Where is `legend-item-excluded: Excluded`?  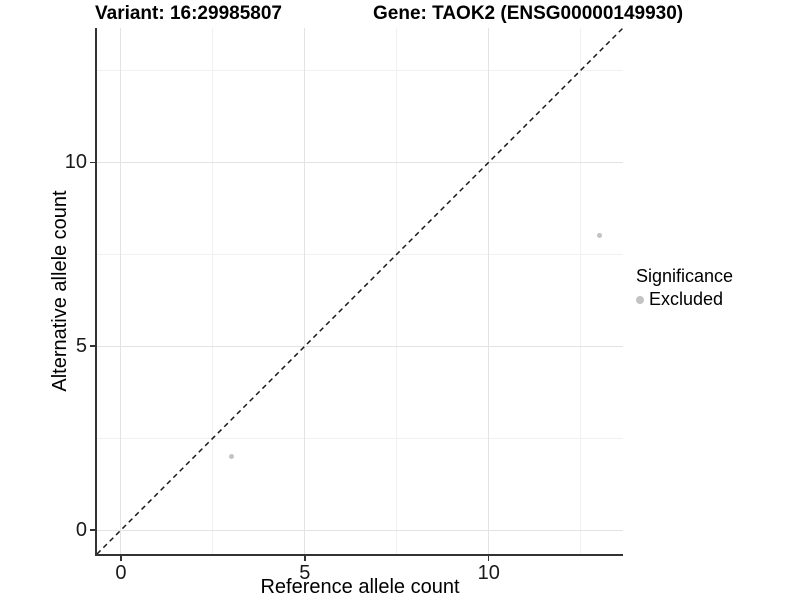 legend-item-excluded: Excluded is located at coordinates (684, 299).